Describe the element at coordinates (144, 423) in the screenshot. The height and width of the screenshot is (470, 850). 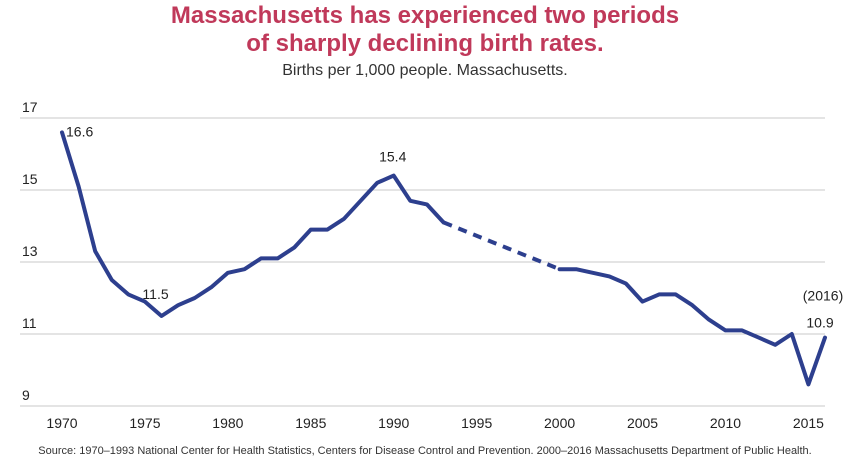
I see `x-tick-label-1975: 1975` at that location.